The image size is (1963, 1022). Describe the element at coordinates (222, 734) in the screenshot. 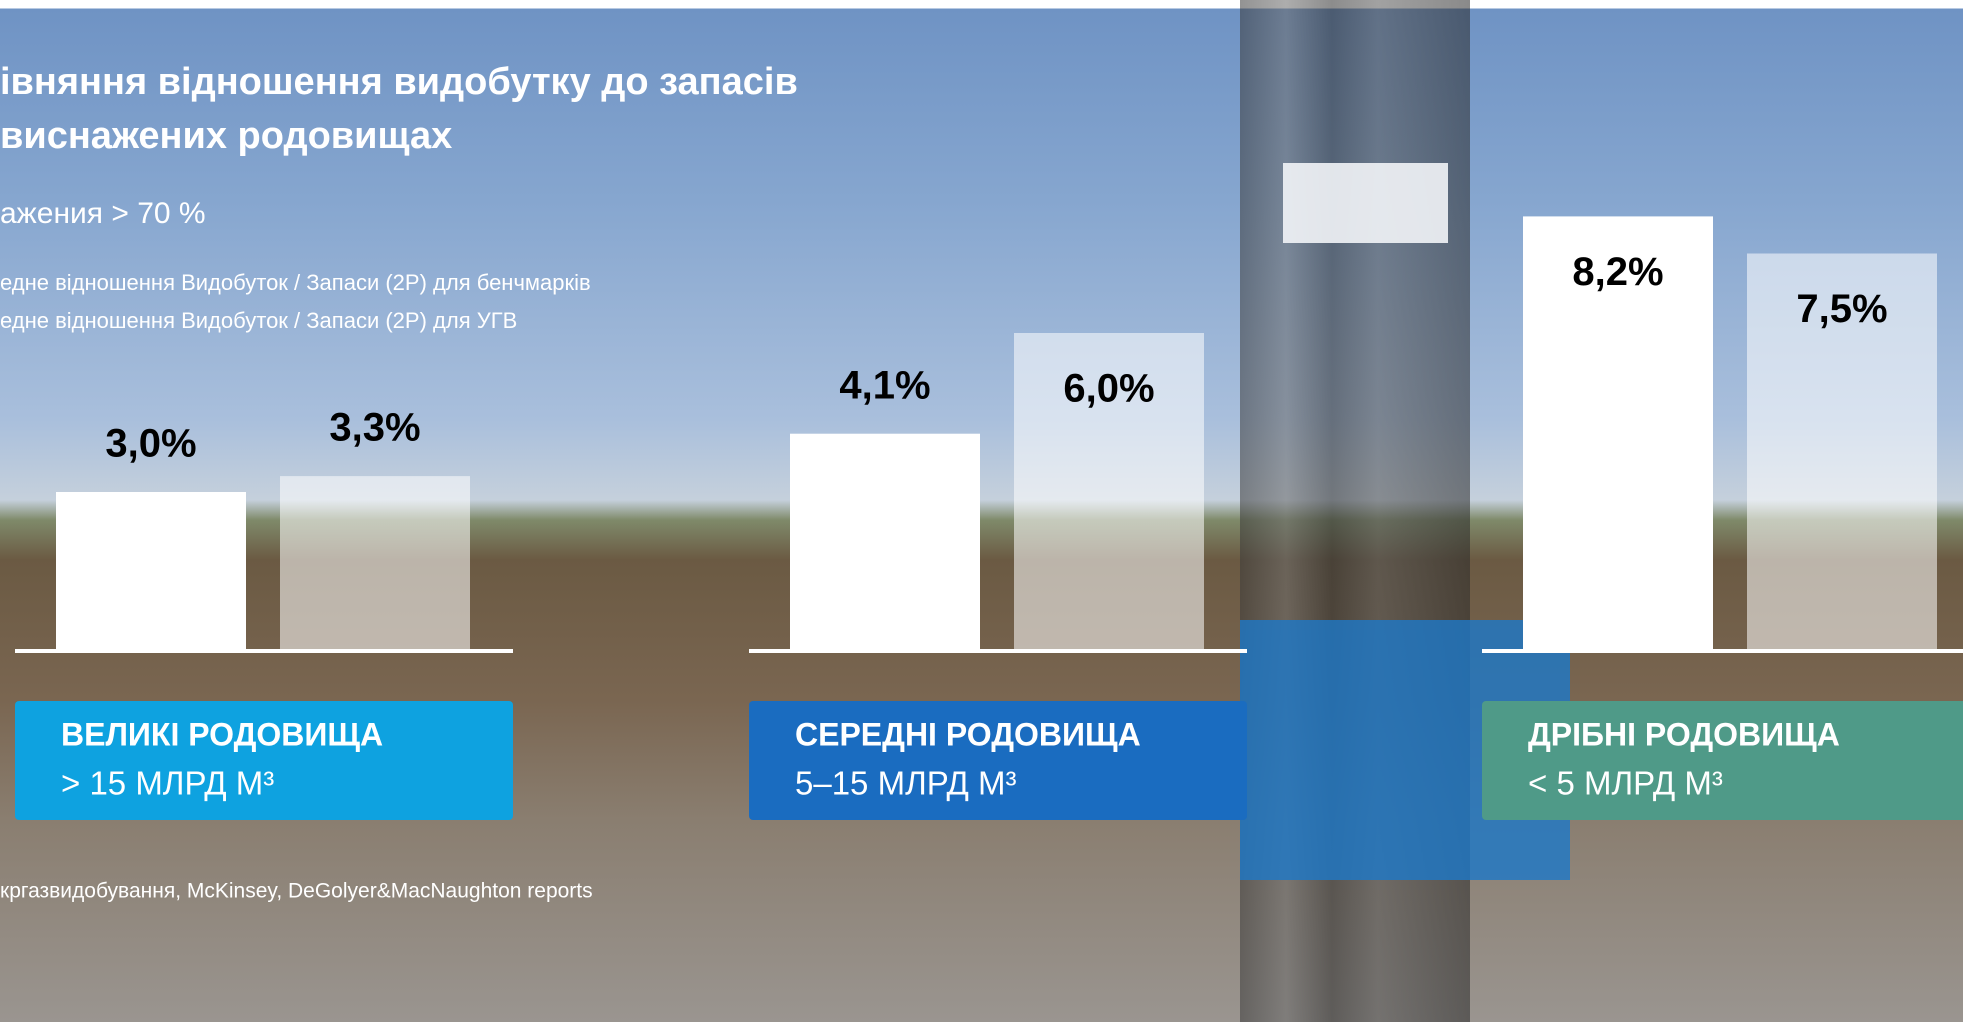

I see `category-label: ВЕЛИКІ РОДОВИЩА` at that location.